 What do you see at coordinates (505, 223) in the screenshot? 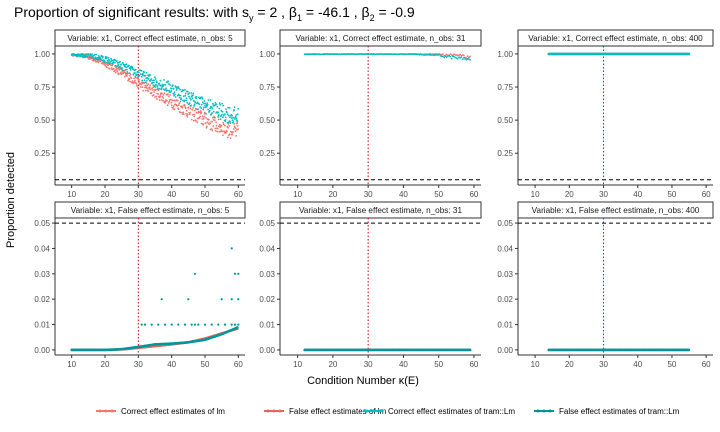
I see `y-tick-label: 0.05` at bounding box center [505, 223].